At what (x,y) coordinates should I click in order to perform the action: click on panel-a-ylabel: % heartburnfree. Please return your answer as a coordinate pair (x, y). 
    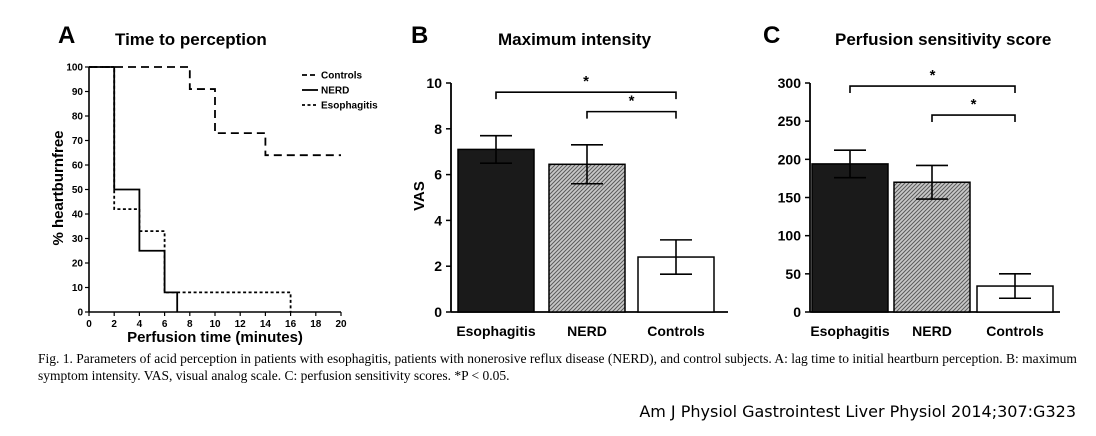
    Looking at the image, I should click on (58, 187).